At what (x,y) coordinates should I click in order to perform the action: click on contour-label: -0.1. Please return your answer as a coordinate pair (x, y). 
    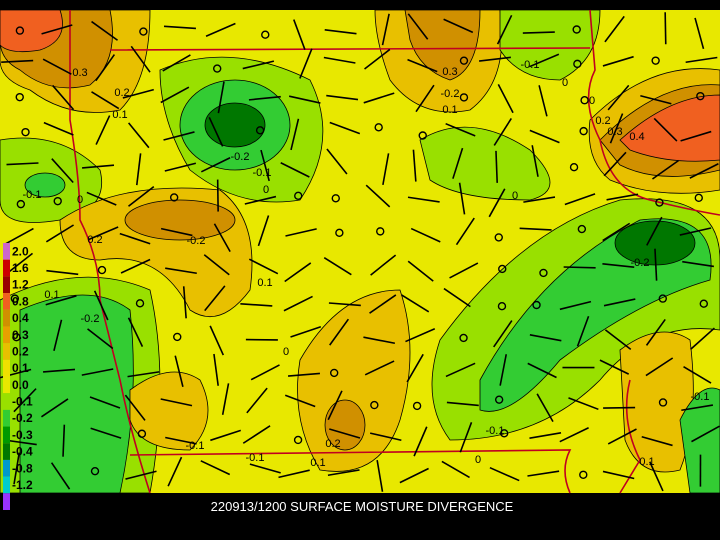
    Looking at the image, I should click on (255, 458).